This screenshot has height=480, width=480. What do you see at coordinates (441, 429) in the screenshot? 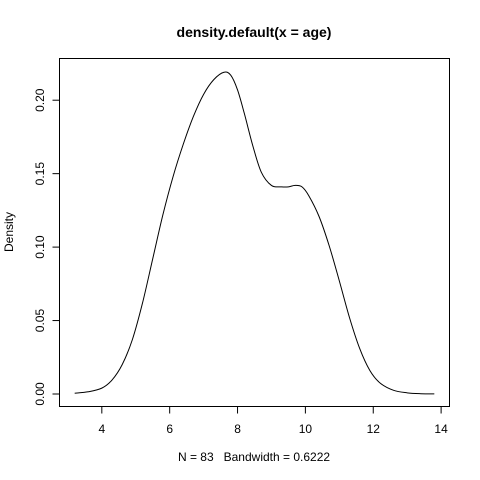
I see `x-tick-label: 14` at bounding box center [441, 429].